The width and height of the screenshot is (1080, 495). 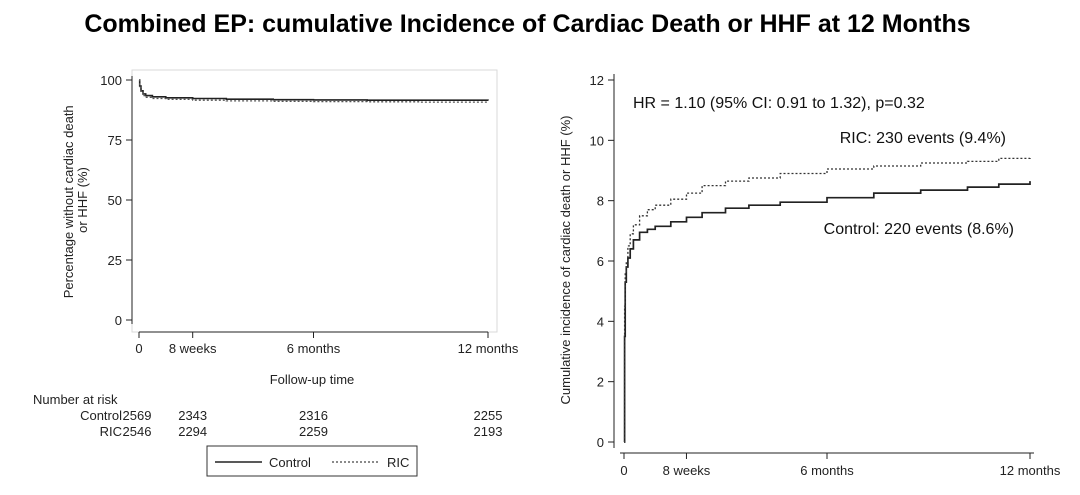 What do you see at coordinates (488, 431) in the screenshot?
I see `risk-cell: 2193` at bounding box center [488, 431].